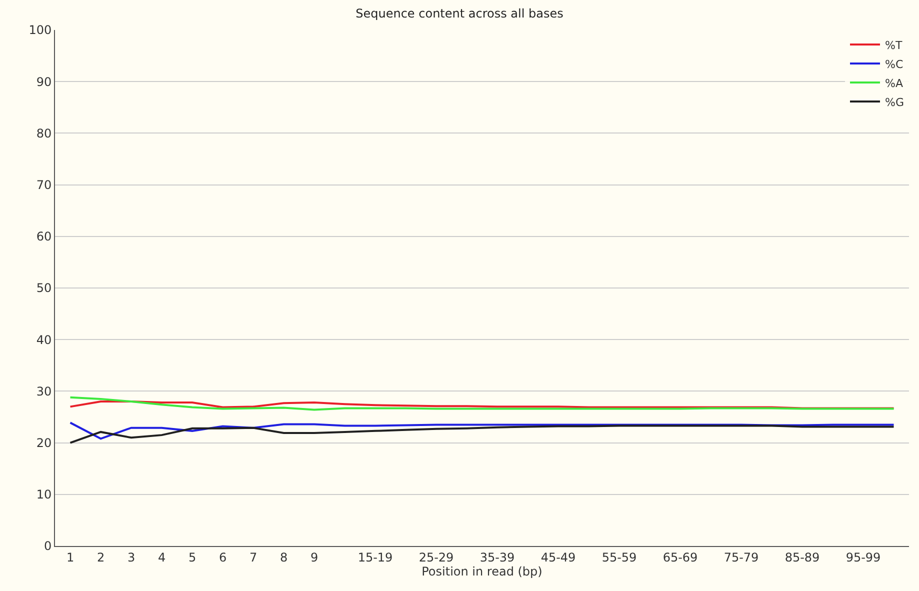 The width and height of the screenshot is (919, 591). Describe the element at coordinates (893, 45) in the screenshot. I see `legend-label: %T` at that location.